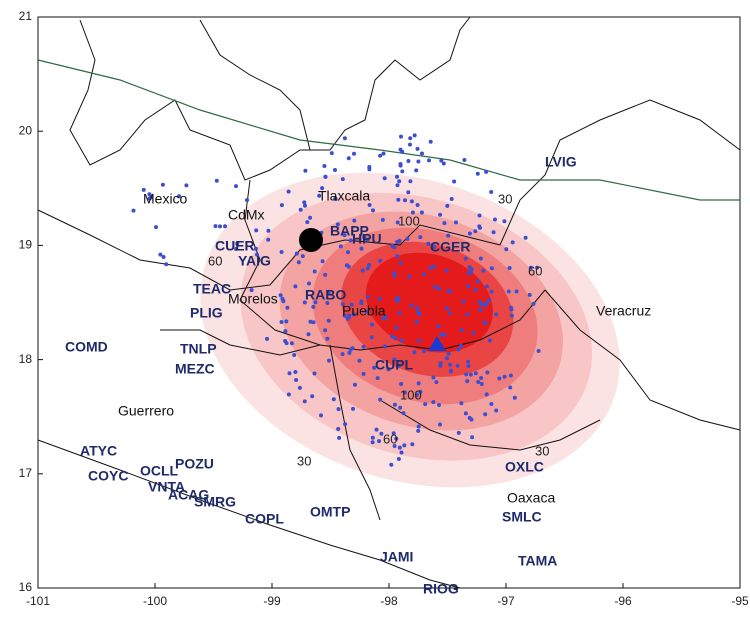  Describe the element at coordinates (38, 601) in the screenshot. I see `x-tick-label: -101` at that location.